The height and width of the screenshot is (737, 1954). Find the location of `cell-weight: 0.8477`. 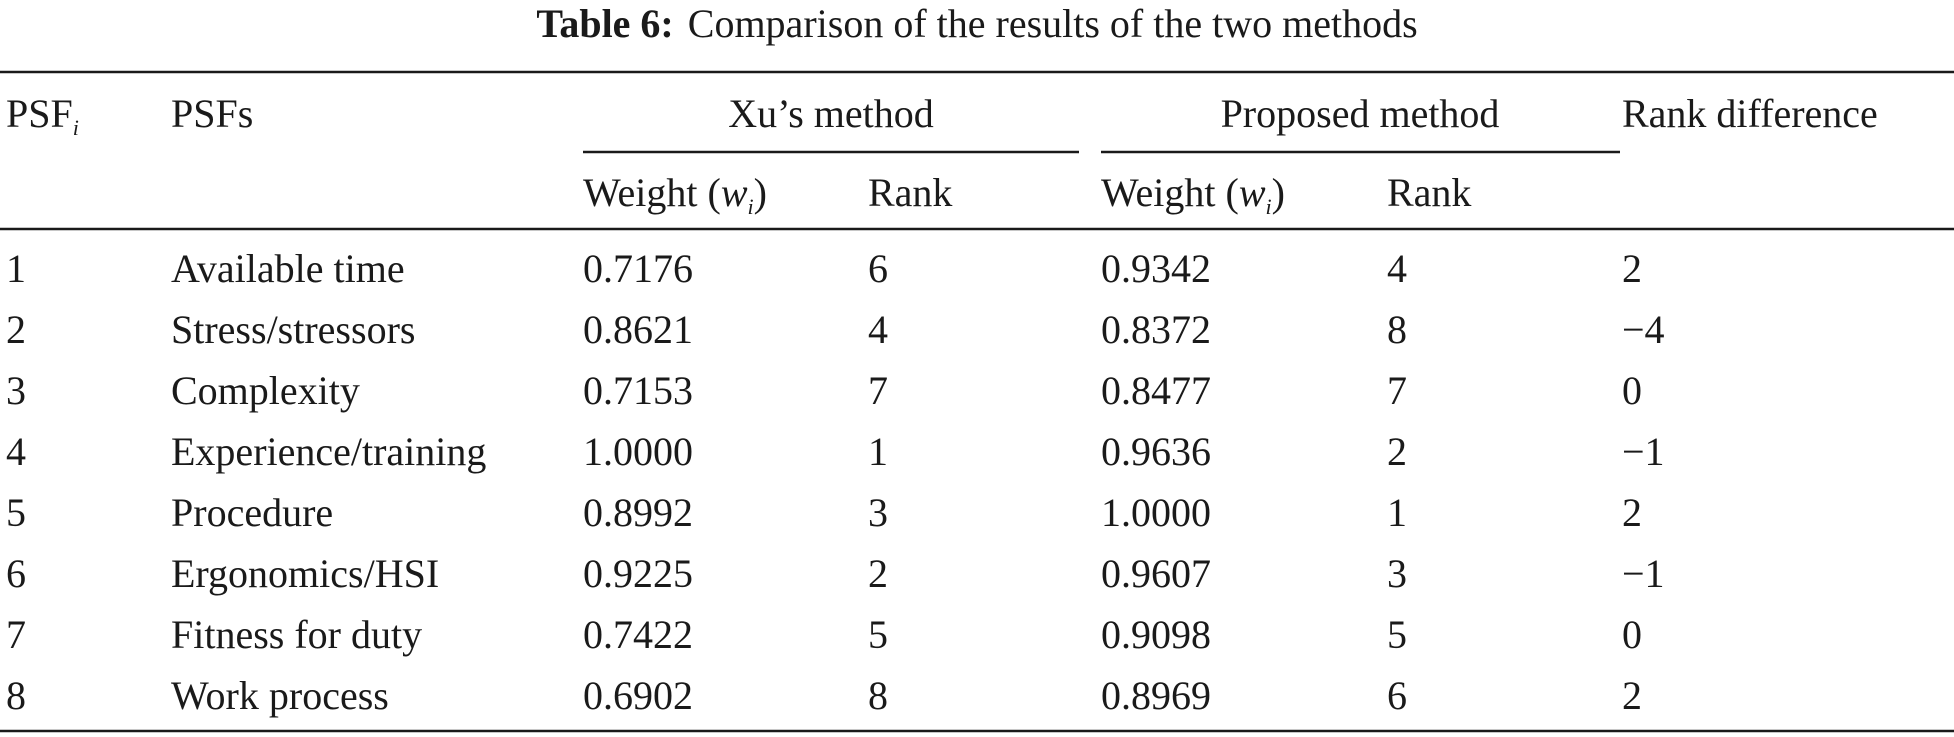

cell-weight: 0.8477 is located at coordinates (1156, 390).